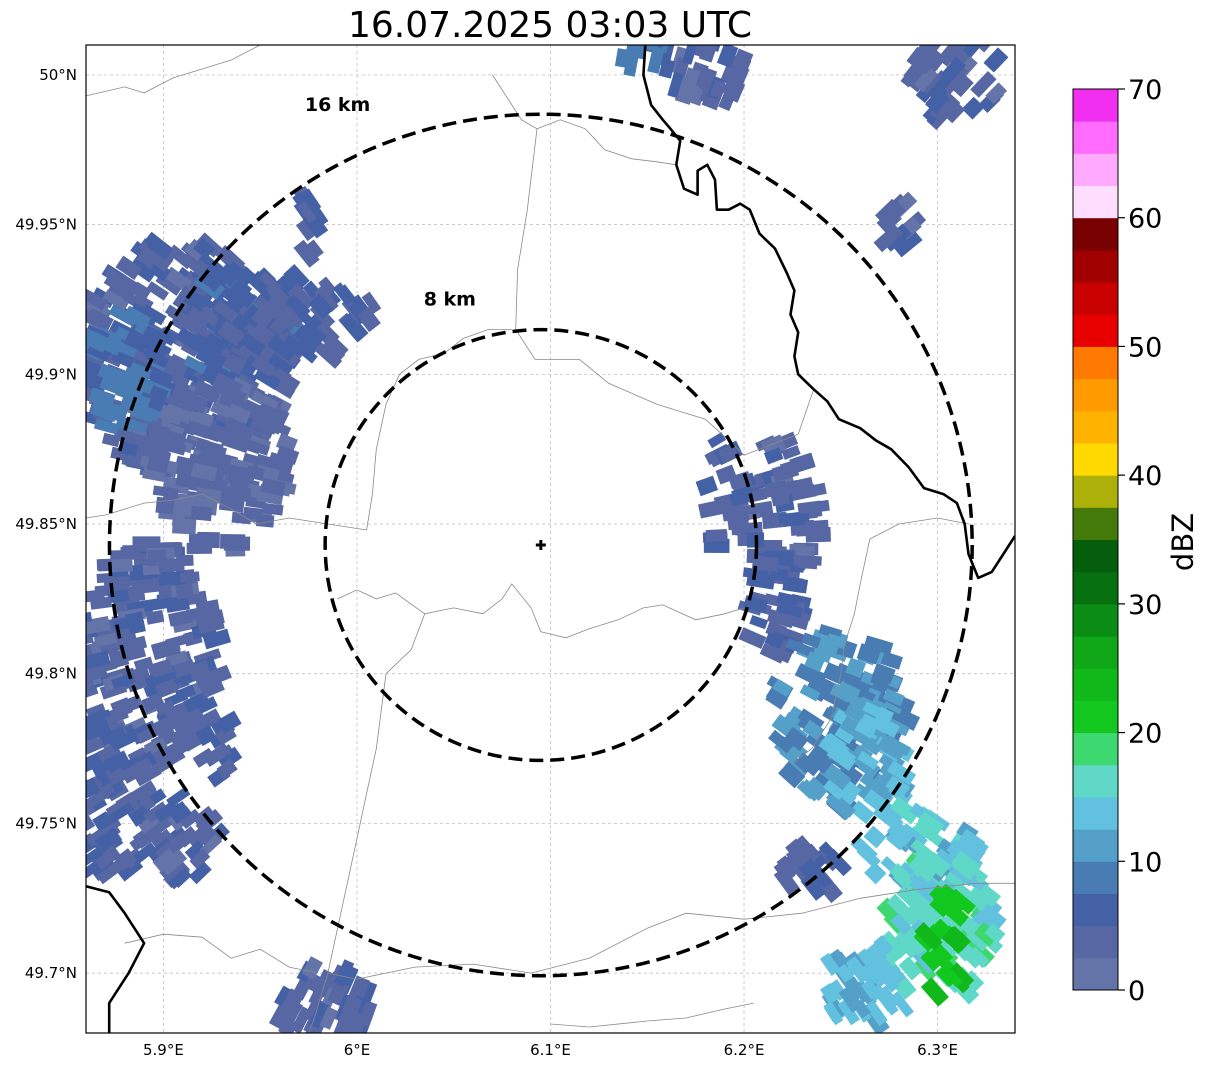 Image resolution: width=1207 pixels, height=1069 pixels. Describe the element at coordinates (338, 105) in the screenshot. I see `range-ring-label: 16 km` at that location.